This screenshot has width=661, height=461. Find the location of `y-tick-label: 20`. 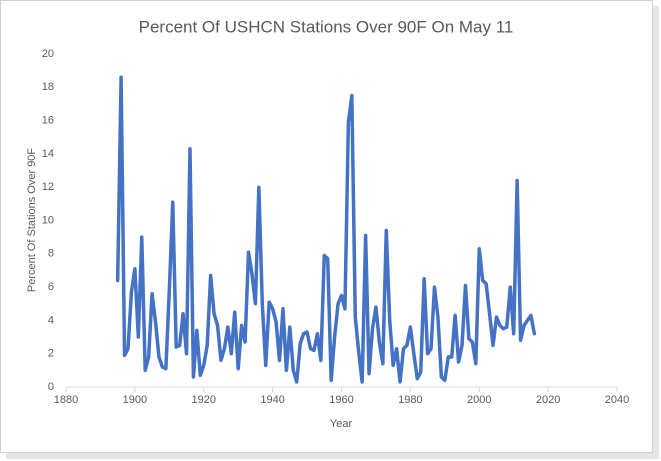

y-tick-label: 20 is located at coordinates (48, 54).